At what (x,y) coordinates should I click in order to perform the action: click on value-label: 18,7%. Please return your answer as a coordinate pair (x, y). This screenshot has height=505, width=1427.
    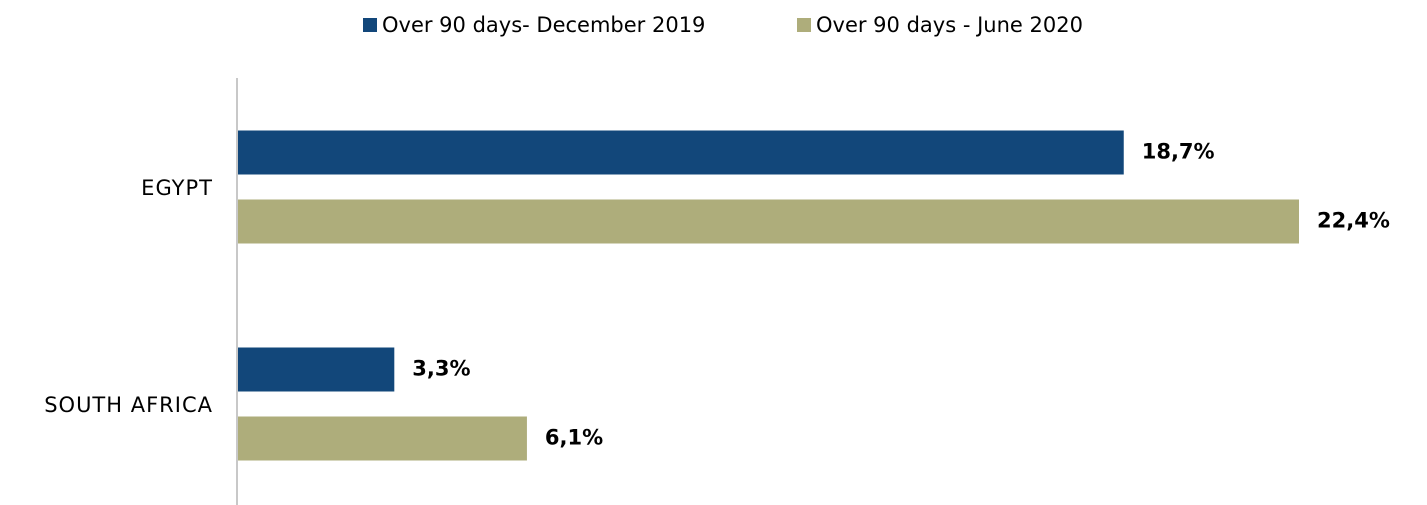
    Looking at the image, I should click on (1178, 152).